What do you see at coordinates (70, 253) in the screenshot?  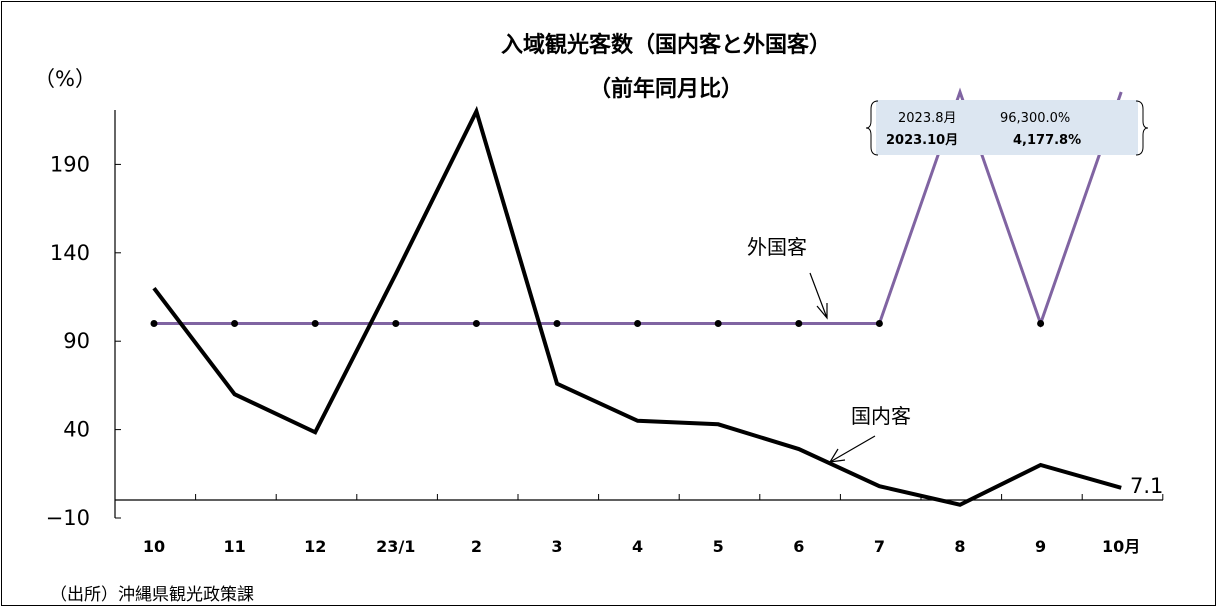 I see `y-tick-label: 140` at bounding box center [70, 253].